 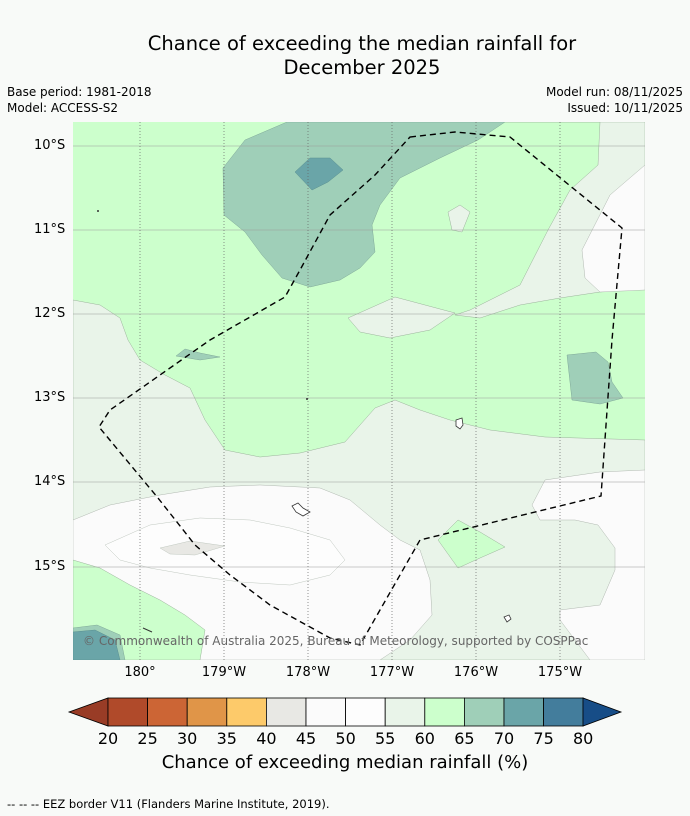 What do you see at coordinates (345, 762) in the screenshot?
I see `colorbar-title: Chance of exceeding median rainfall (%)` at bounding box center [345, 762].